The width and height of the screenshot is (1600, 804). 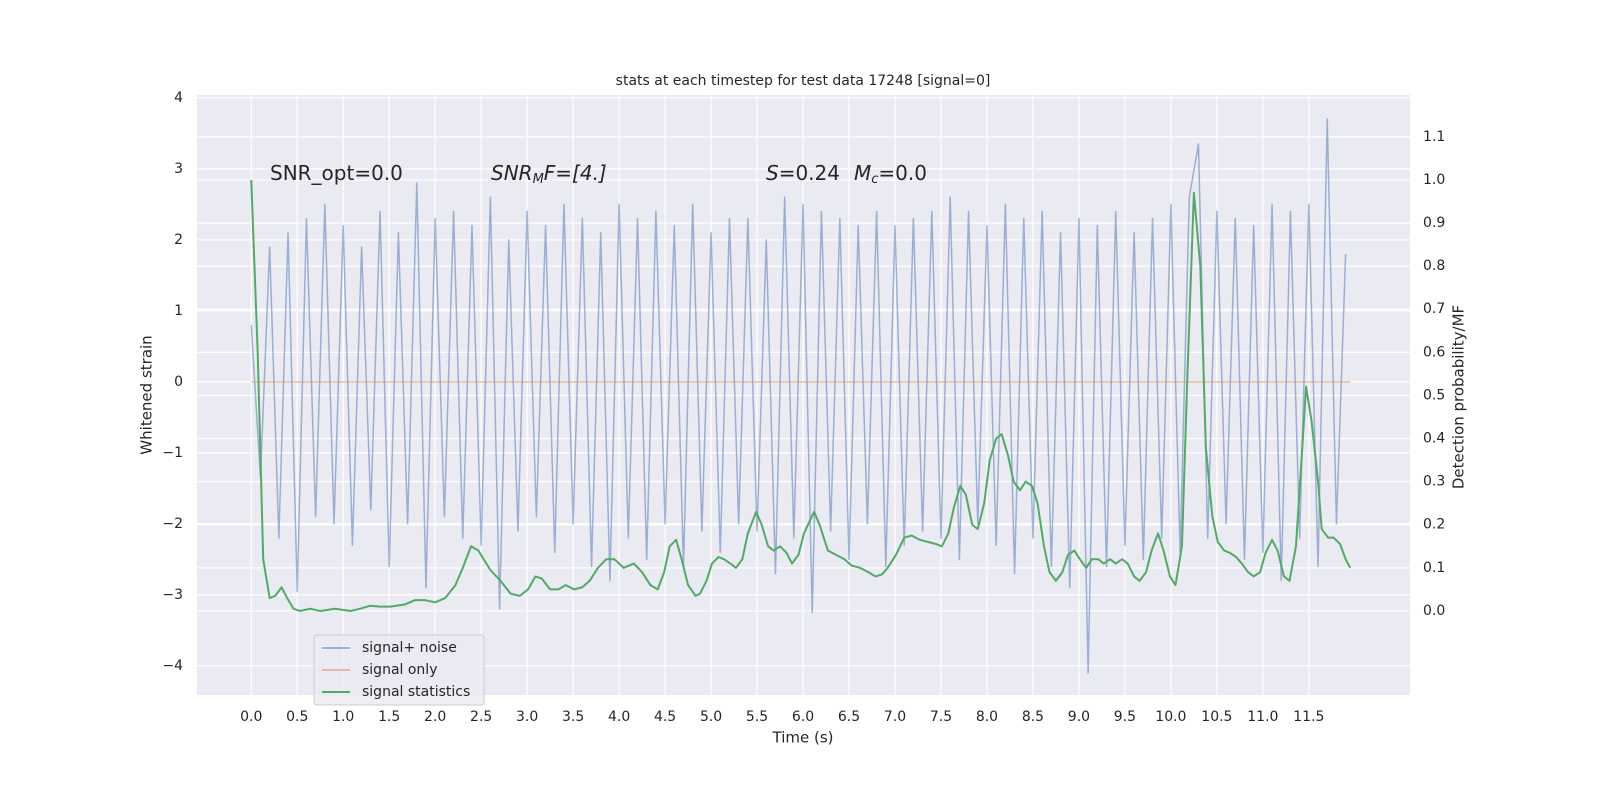 What do you see at coordinates (1262, 717) in the screenshot?
I see `x-tick-label: 11.0` at bounding box center [1262, 717].